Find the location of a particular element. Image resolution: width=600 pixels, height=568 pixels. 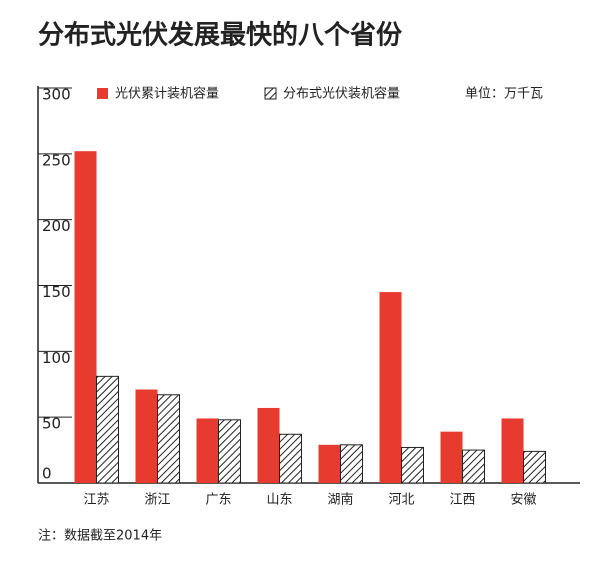

x-tick-label: 广东 is located at coordinates (218, 500).